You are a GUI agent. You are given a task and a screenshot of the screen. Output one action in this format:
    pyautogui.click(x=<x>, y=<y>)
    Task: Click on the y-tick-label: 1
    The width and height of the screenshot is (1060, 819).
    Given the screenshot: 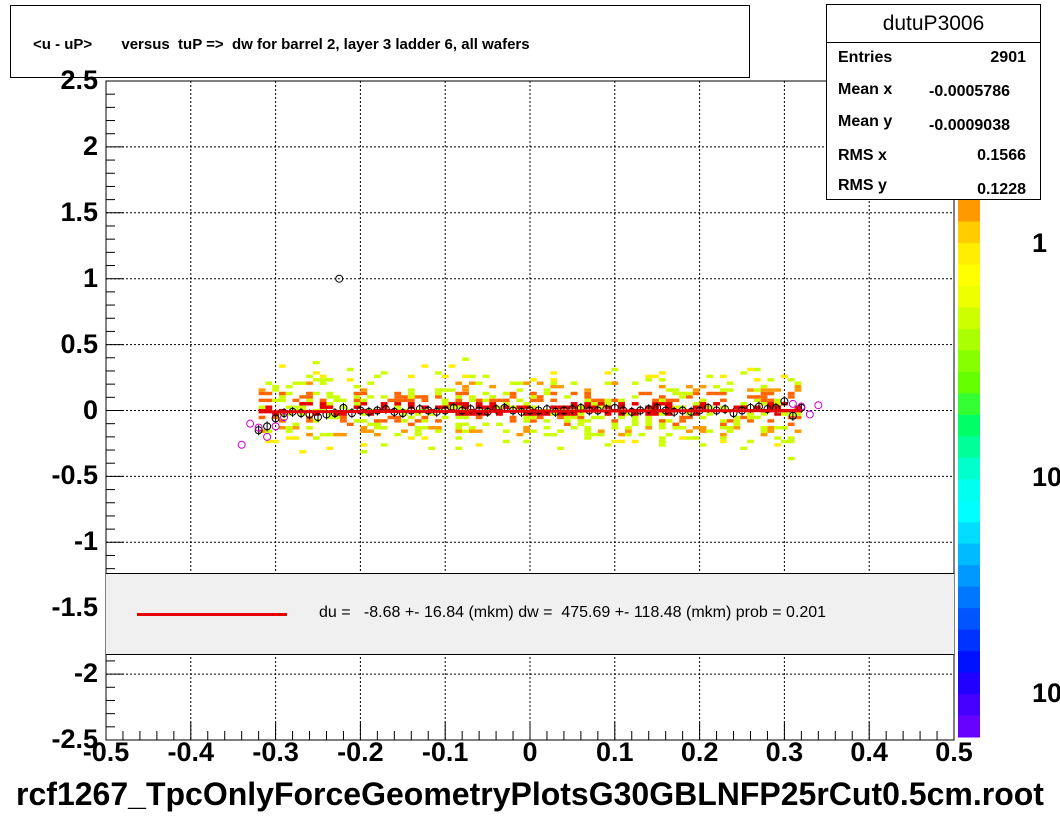 What is the action you would take?
    pyautogui.click(x=90, y=277)
    